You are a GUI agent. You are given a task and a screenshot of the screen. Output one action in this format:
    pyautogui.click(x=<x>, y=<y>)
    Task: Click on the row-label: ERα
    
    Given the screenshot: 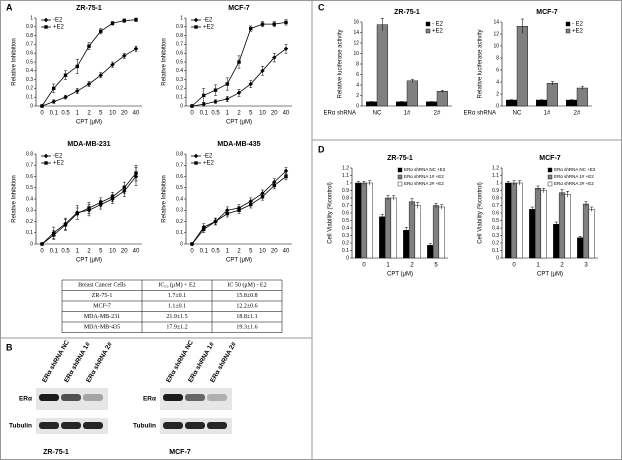 What is the action you would take?
    pyautogui.click(x=25, y=399)
    